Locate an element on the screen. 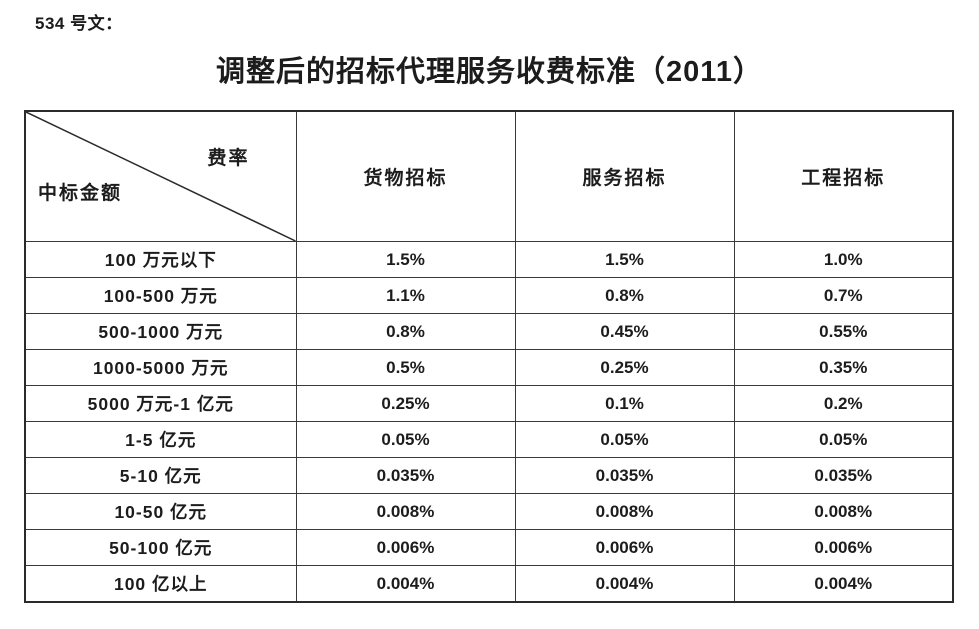 Image resolution: width=979 pixels, height=629 pixels. row-label-amount-tier: 1000-5000 万元 is located at coordinates (160, 367).